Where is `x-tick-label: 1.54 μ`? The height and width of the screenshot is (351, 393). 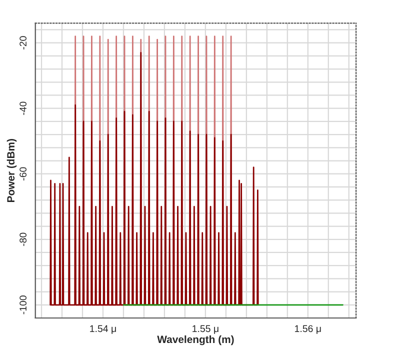 x-tick-label: 1.54 μ is located at coordinates (103, 329).